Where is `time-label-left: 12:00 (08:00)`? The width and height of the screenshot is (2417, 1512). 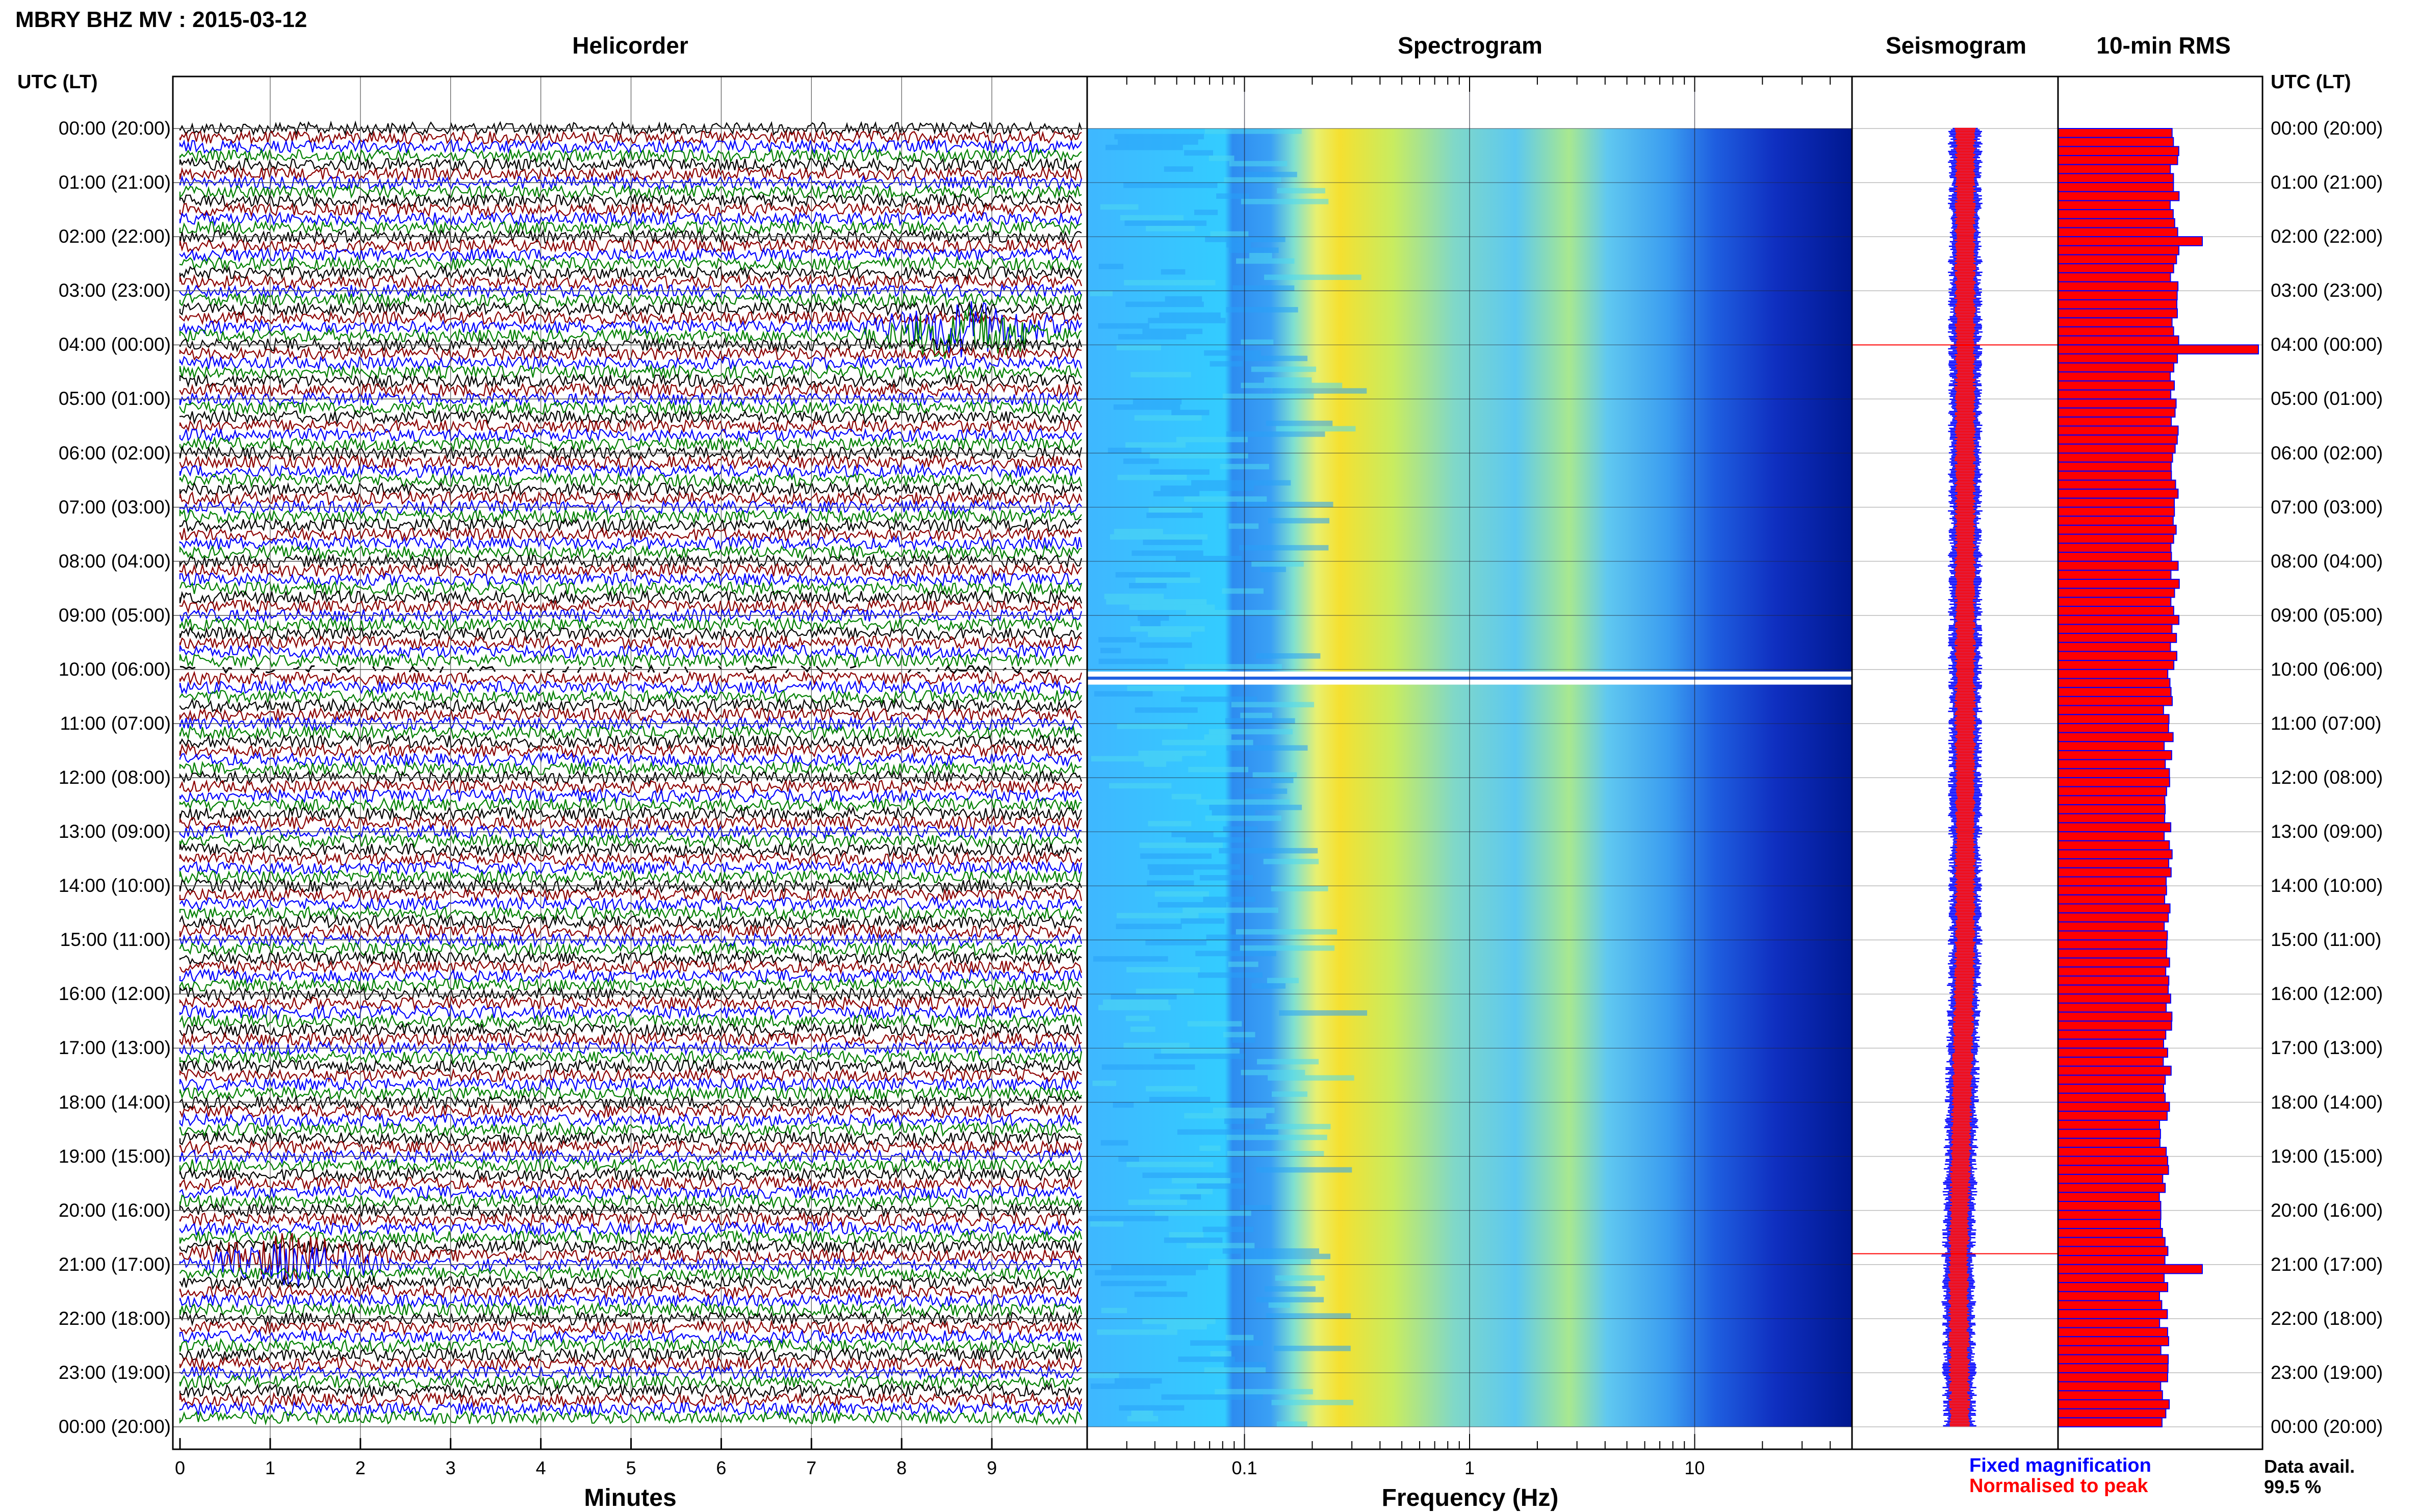 time-label-left: 12:00 (08:00) is located at coordinates (114, 778).